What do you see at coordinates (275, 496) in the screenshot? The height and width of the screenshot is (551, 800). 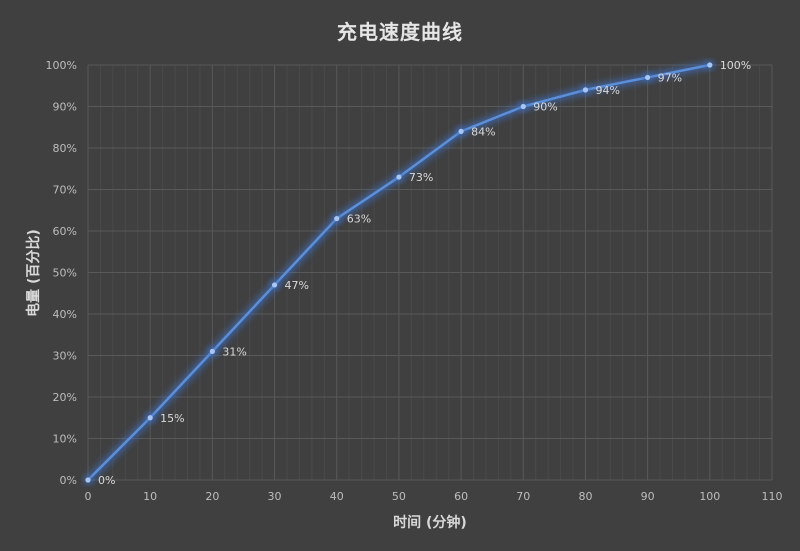 I see `x-tick-label: 30` at bounding box center [275, 496].